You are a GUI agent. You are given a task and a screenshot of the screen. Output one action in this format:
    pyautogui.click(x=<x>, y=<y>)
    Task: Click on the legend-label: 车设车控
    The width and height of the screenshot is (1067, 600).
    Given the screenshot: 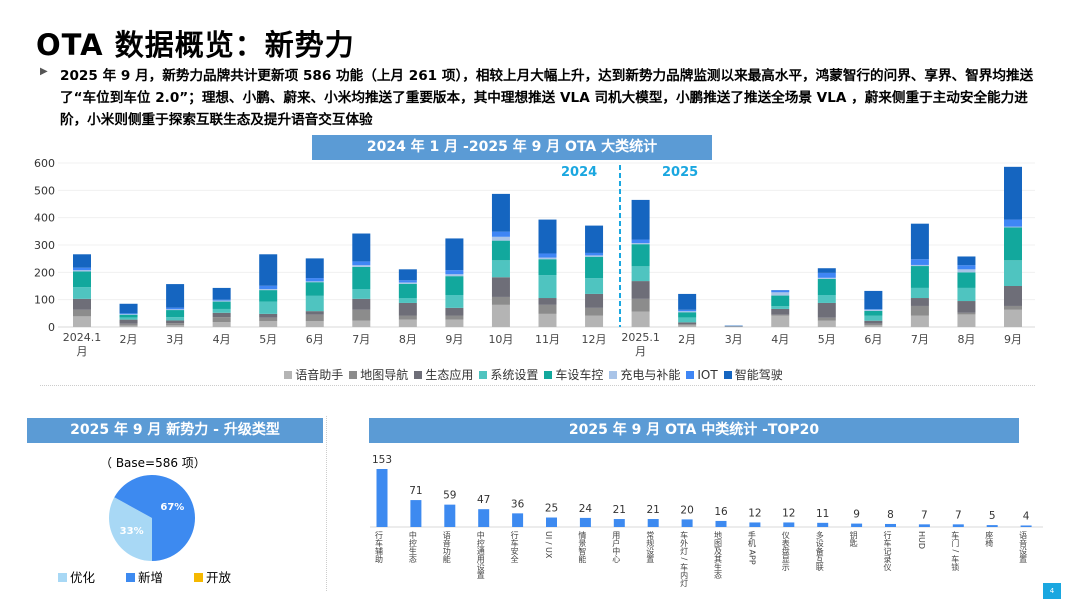 What is the action you would take?
    pyautogui.click(x=579, y=375)
    